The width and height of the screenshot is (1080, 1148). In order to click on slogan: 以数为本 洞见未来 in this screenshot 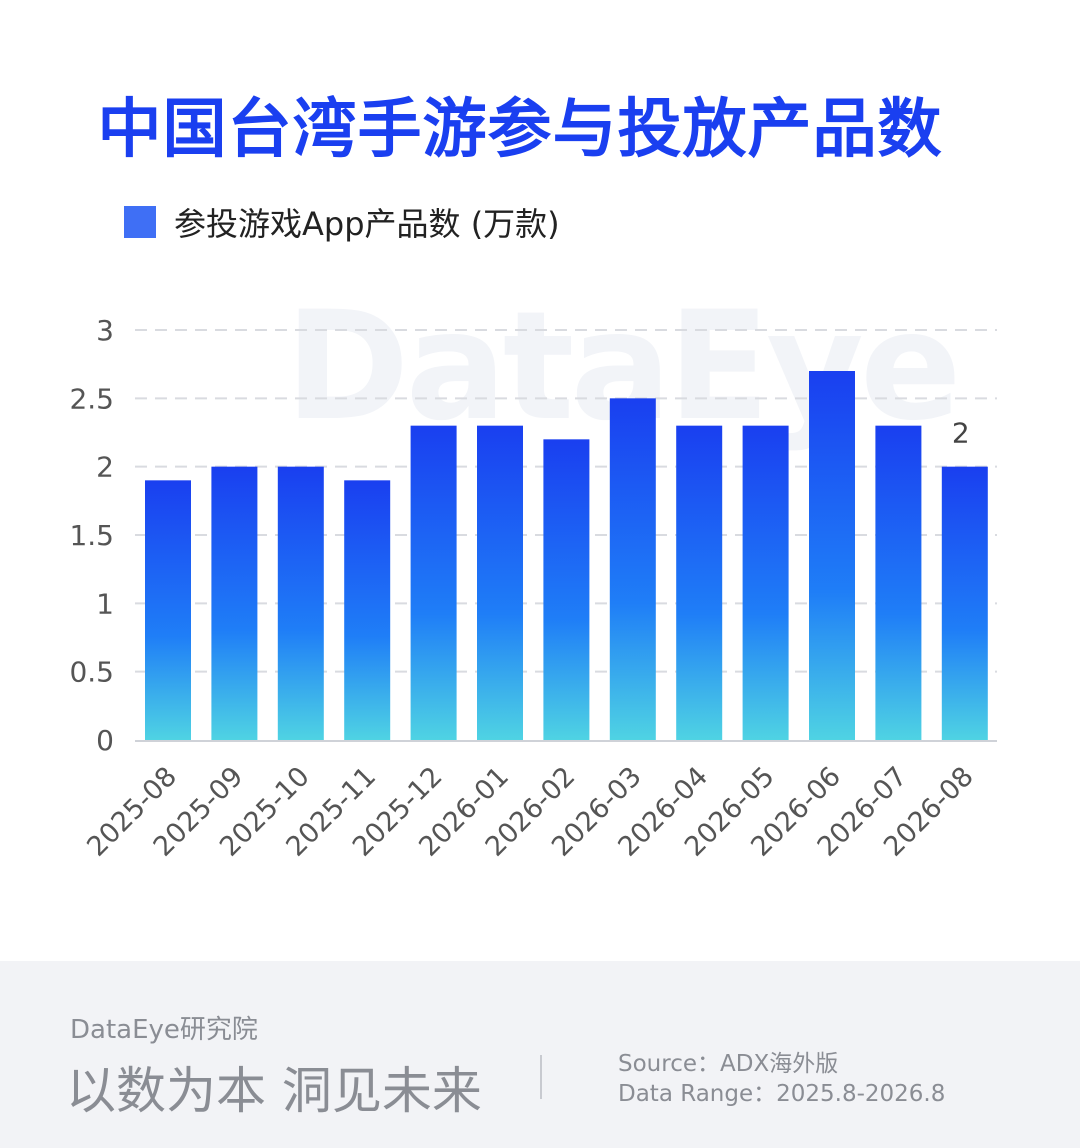, I will do `click(274, 1091)`.